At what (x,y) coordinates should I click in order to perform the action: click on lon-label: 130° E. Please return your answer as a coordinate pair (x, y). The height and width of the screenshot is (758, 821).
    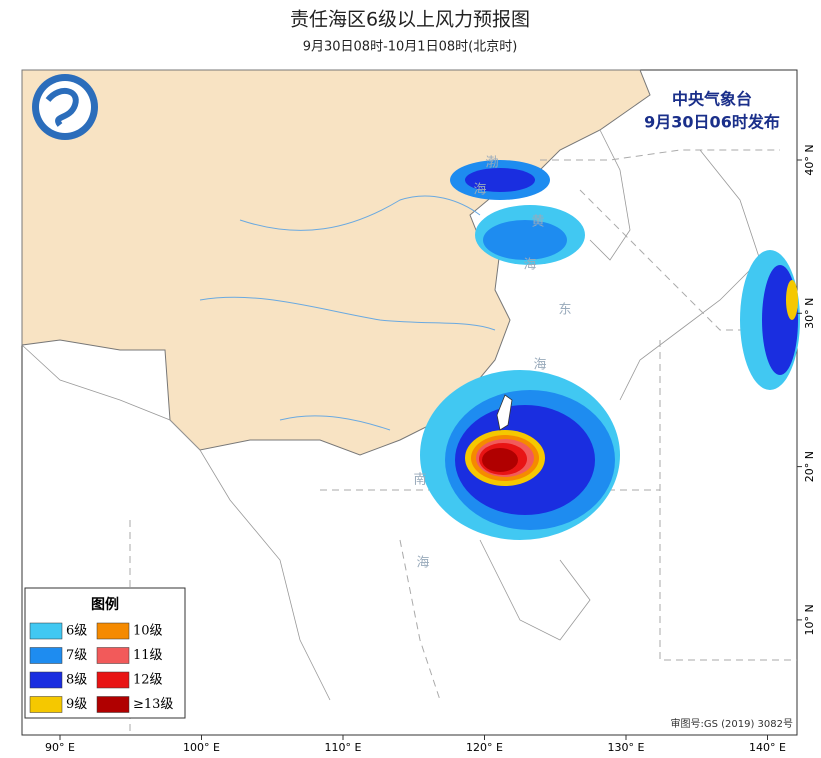
    Looking at the image, I should click on (626, 747).